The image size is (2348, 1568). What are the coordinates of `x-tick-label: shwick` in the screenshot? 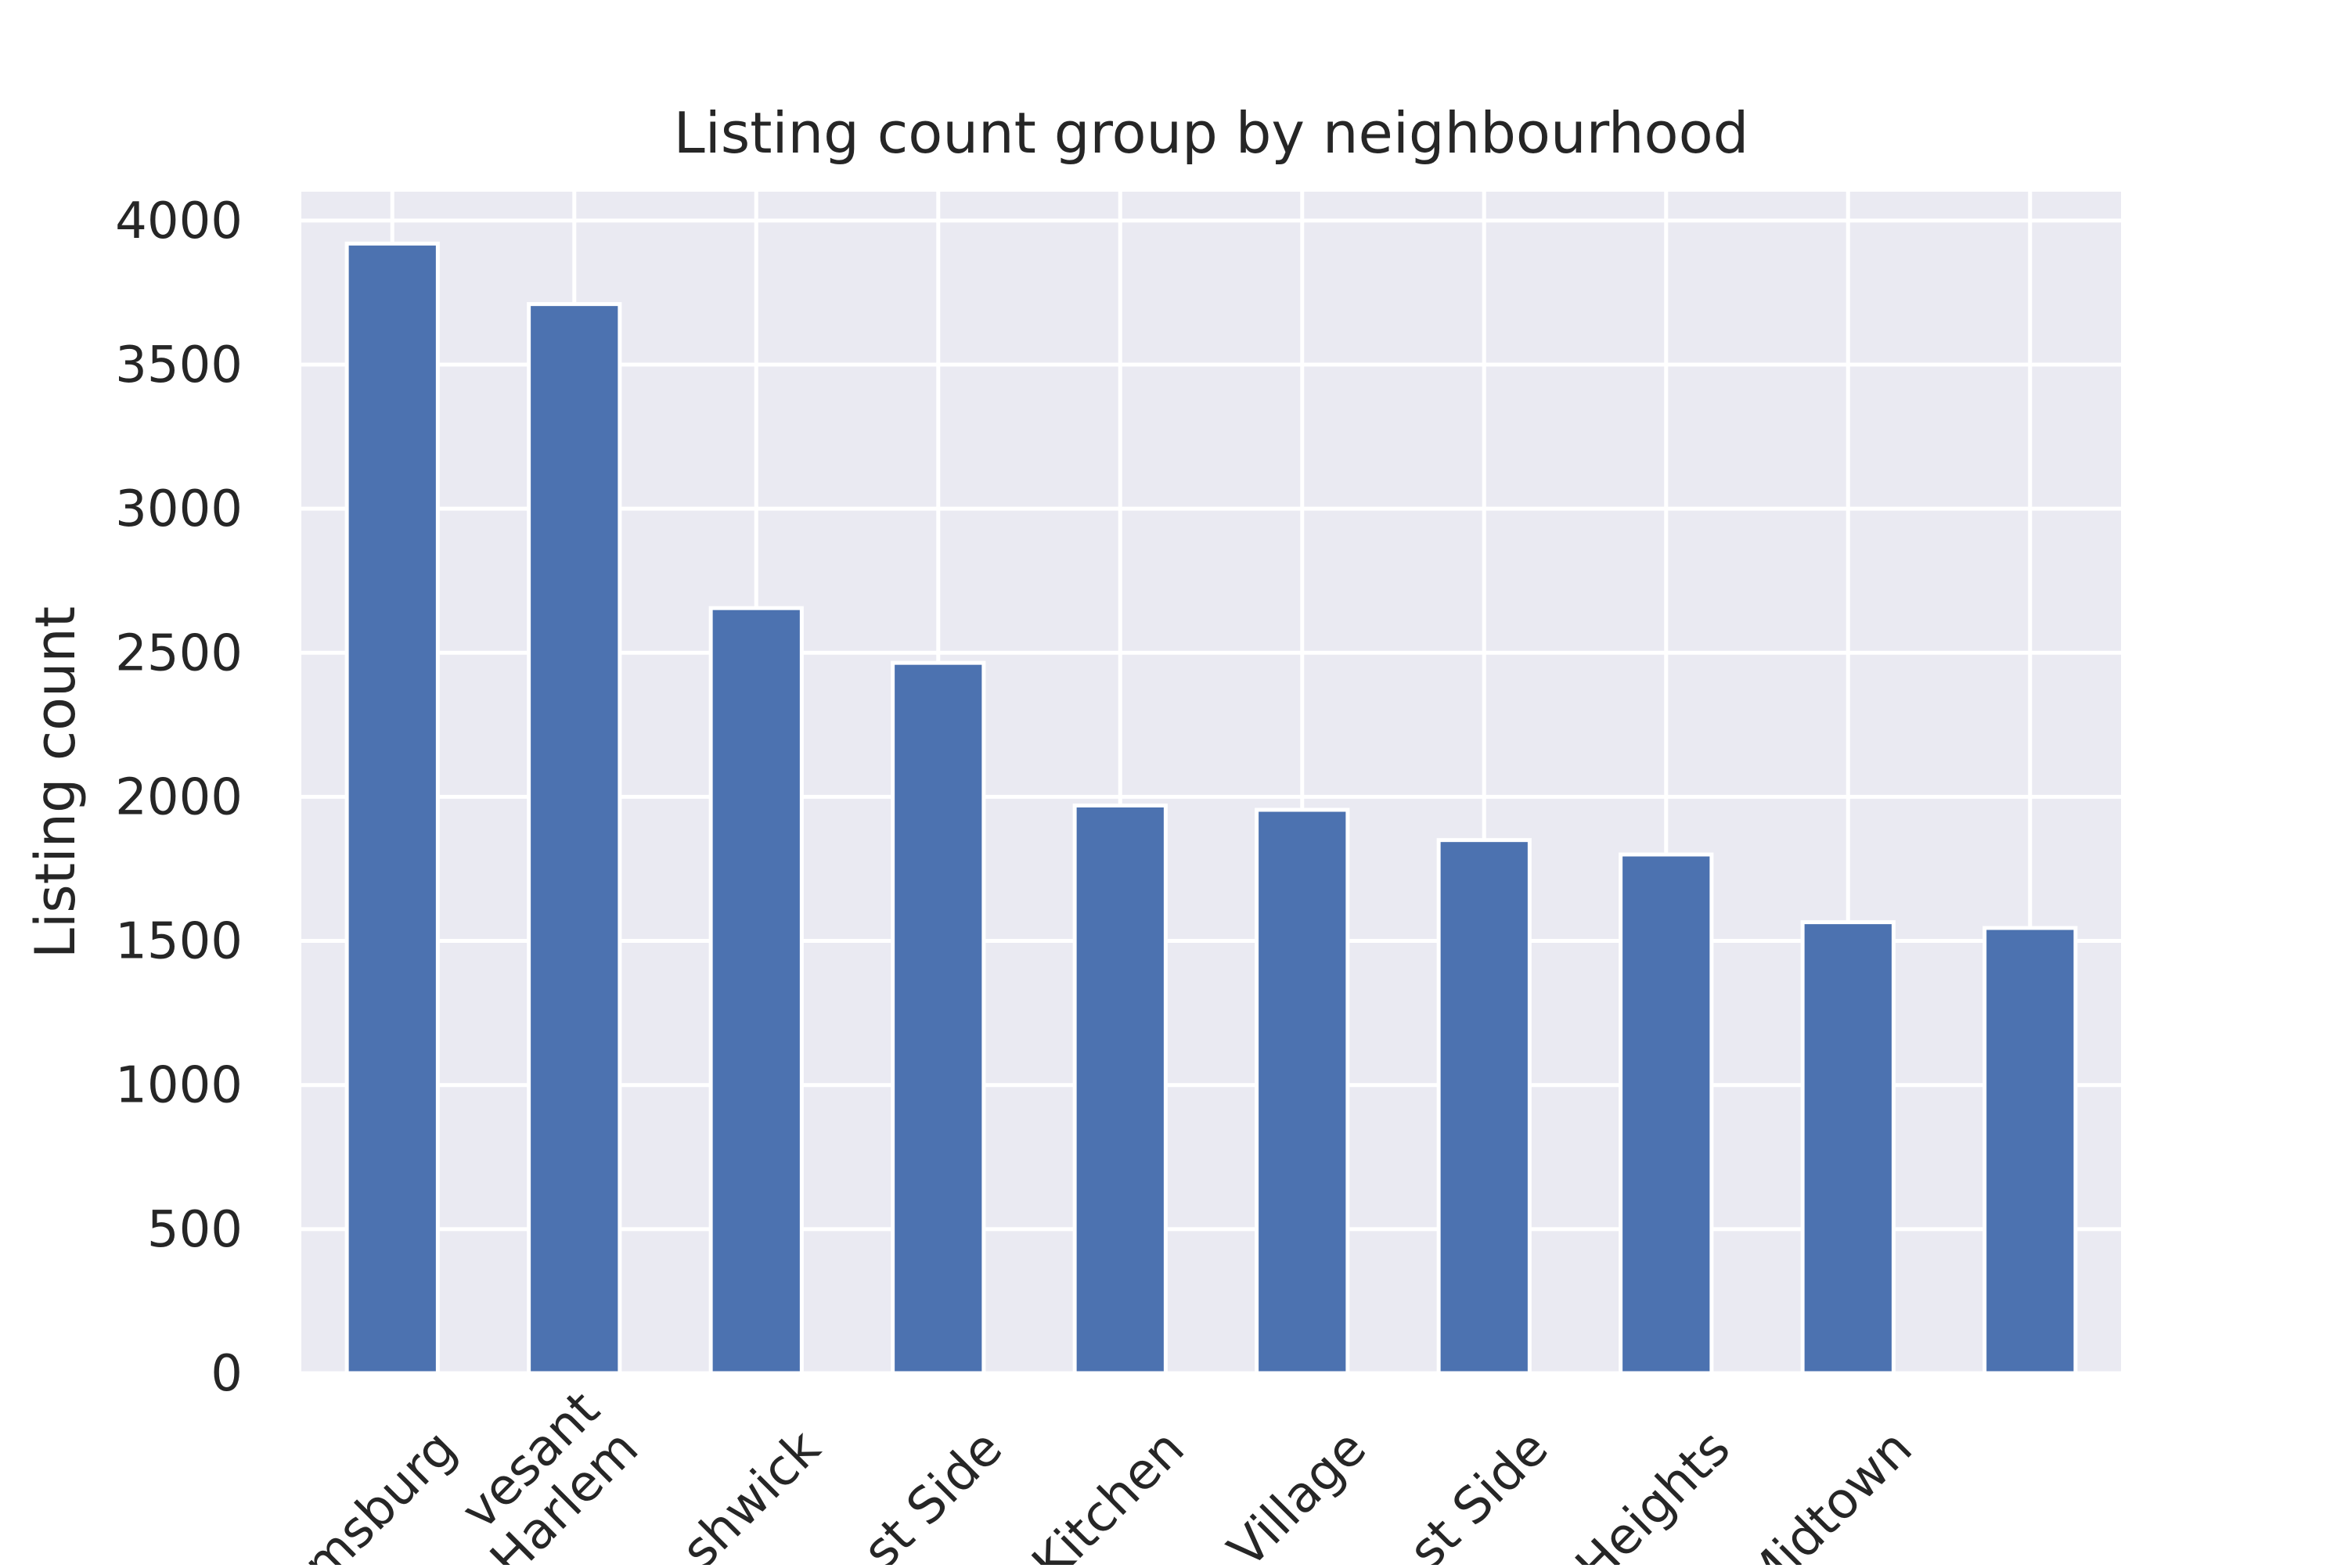 It's located at (751, 1494).